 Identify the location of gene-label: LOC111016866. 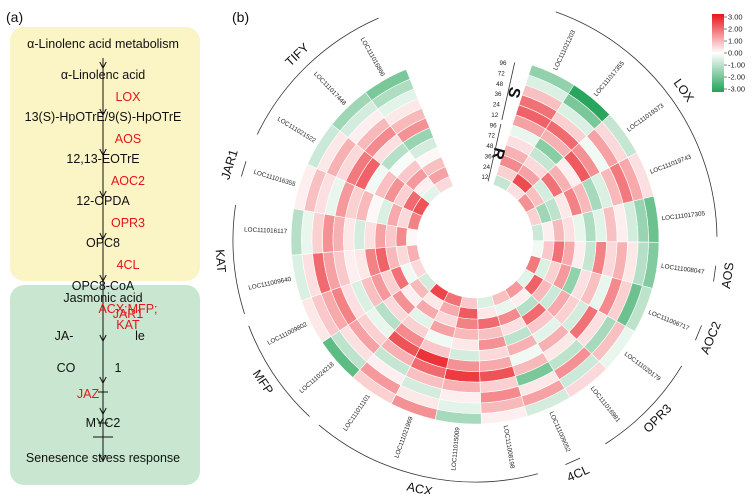
(373, 57).